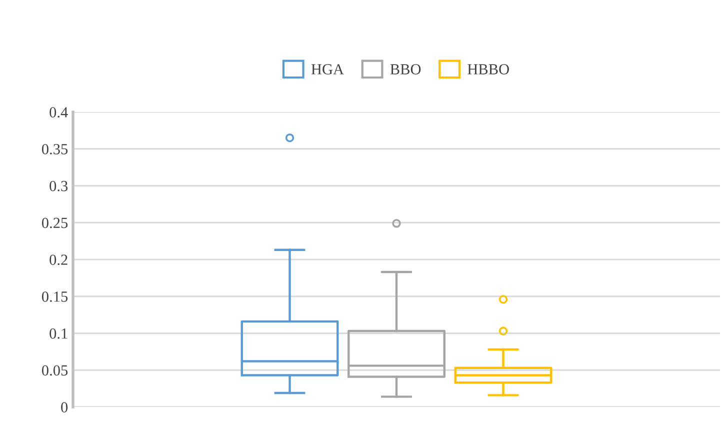  Describe the element at coordinates (59, 333) in the screenshot. I see `y-tick-label: 0.1` at that location.